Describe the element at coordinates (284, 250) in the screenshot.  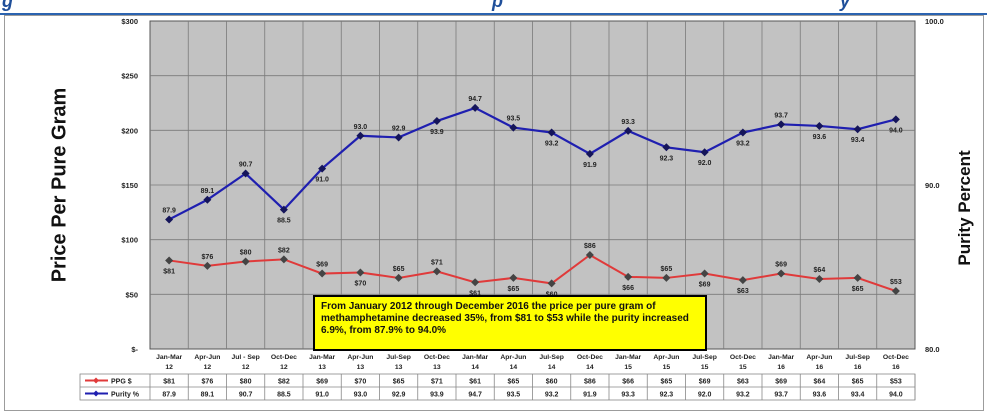
I see `data-label: $82` at that location.